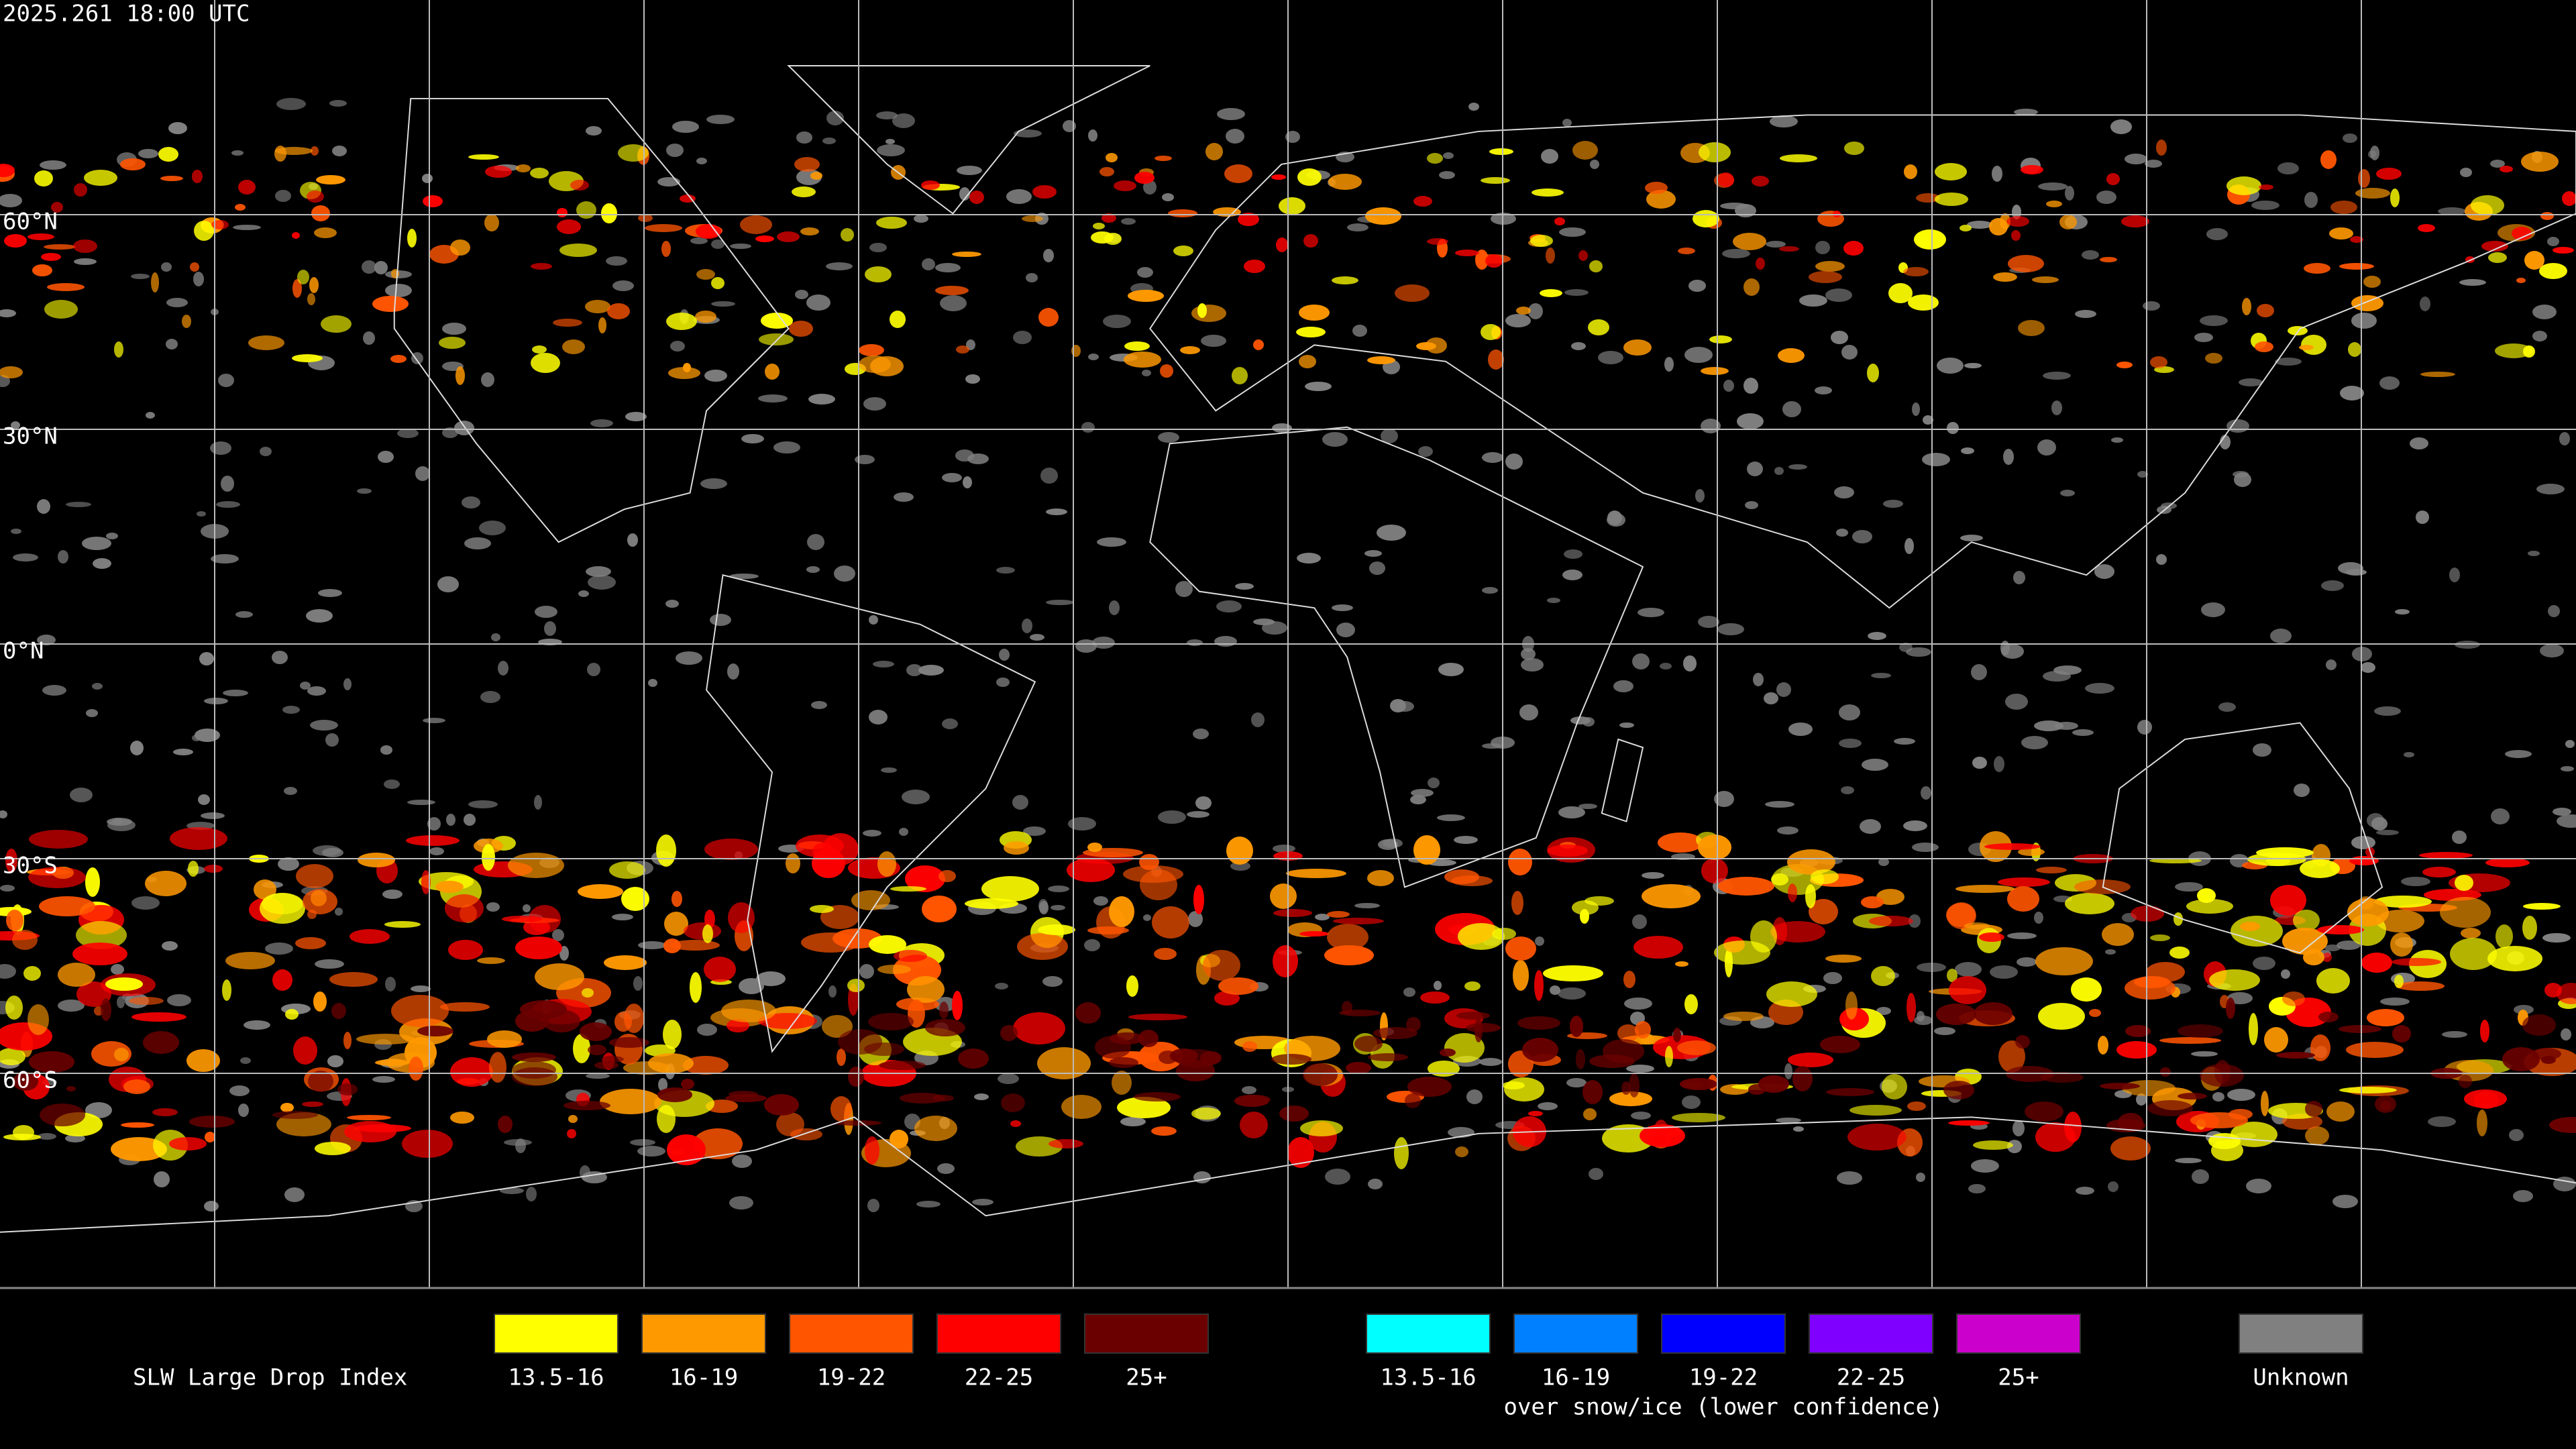  Describe the element at coordinates (1723, 1377) in the screenshot. I see `legend-label: 19-22` at that location.